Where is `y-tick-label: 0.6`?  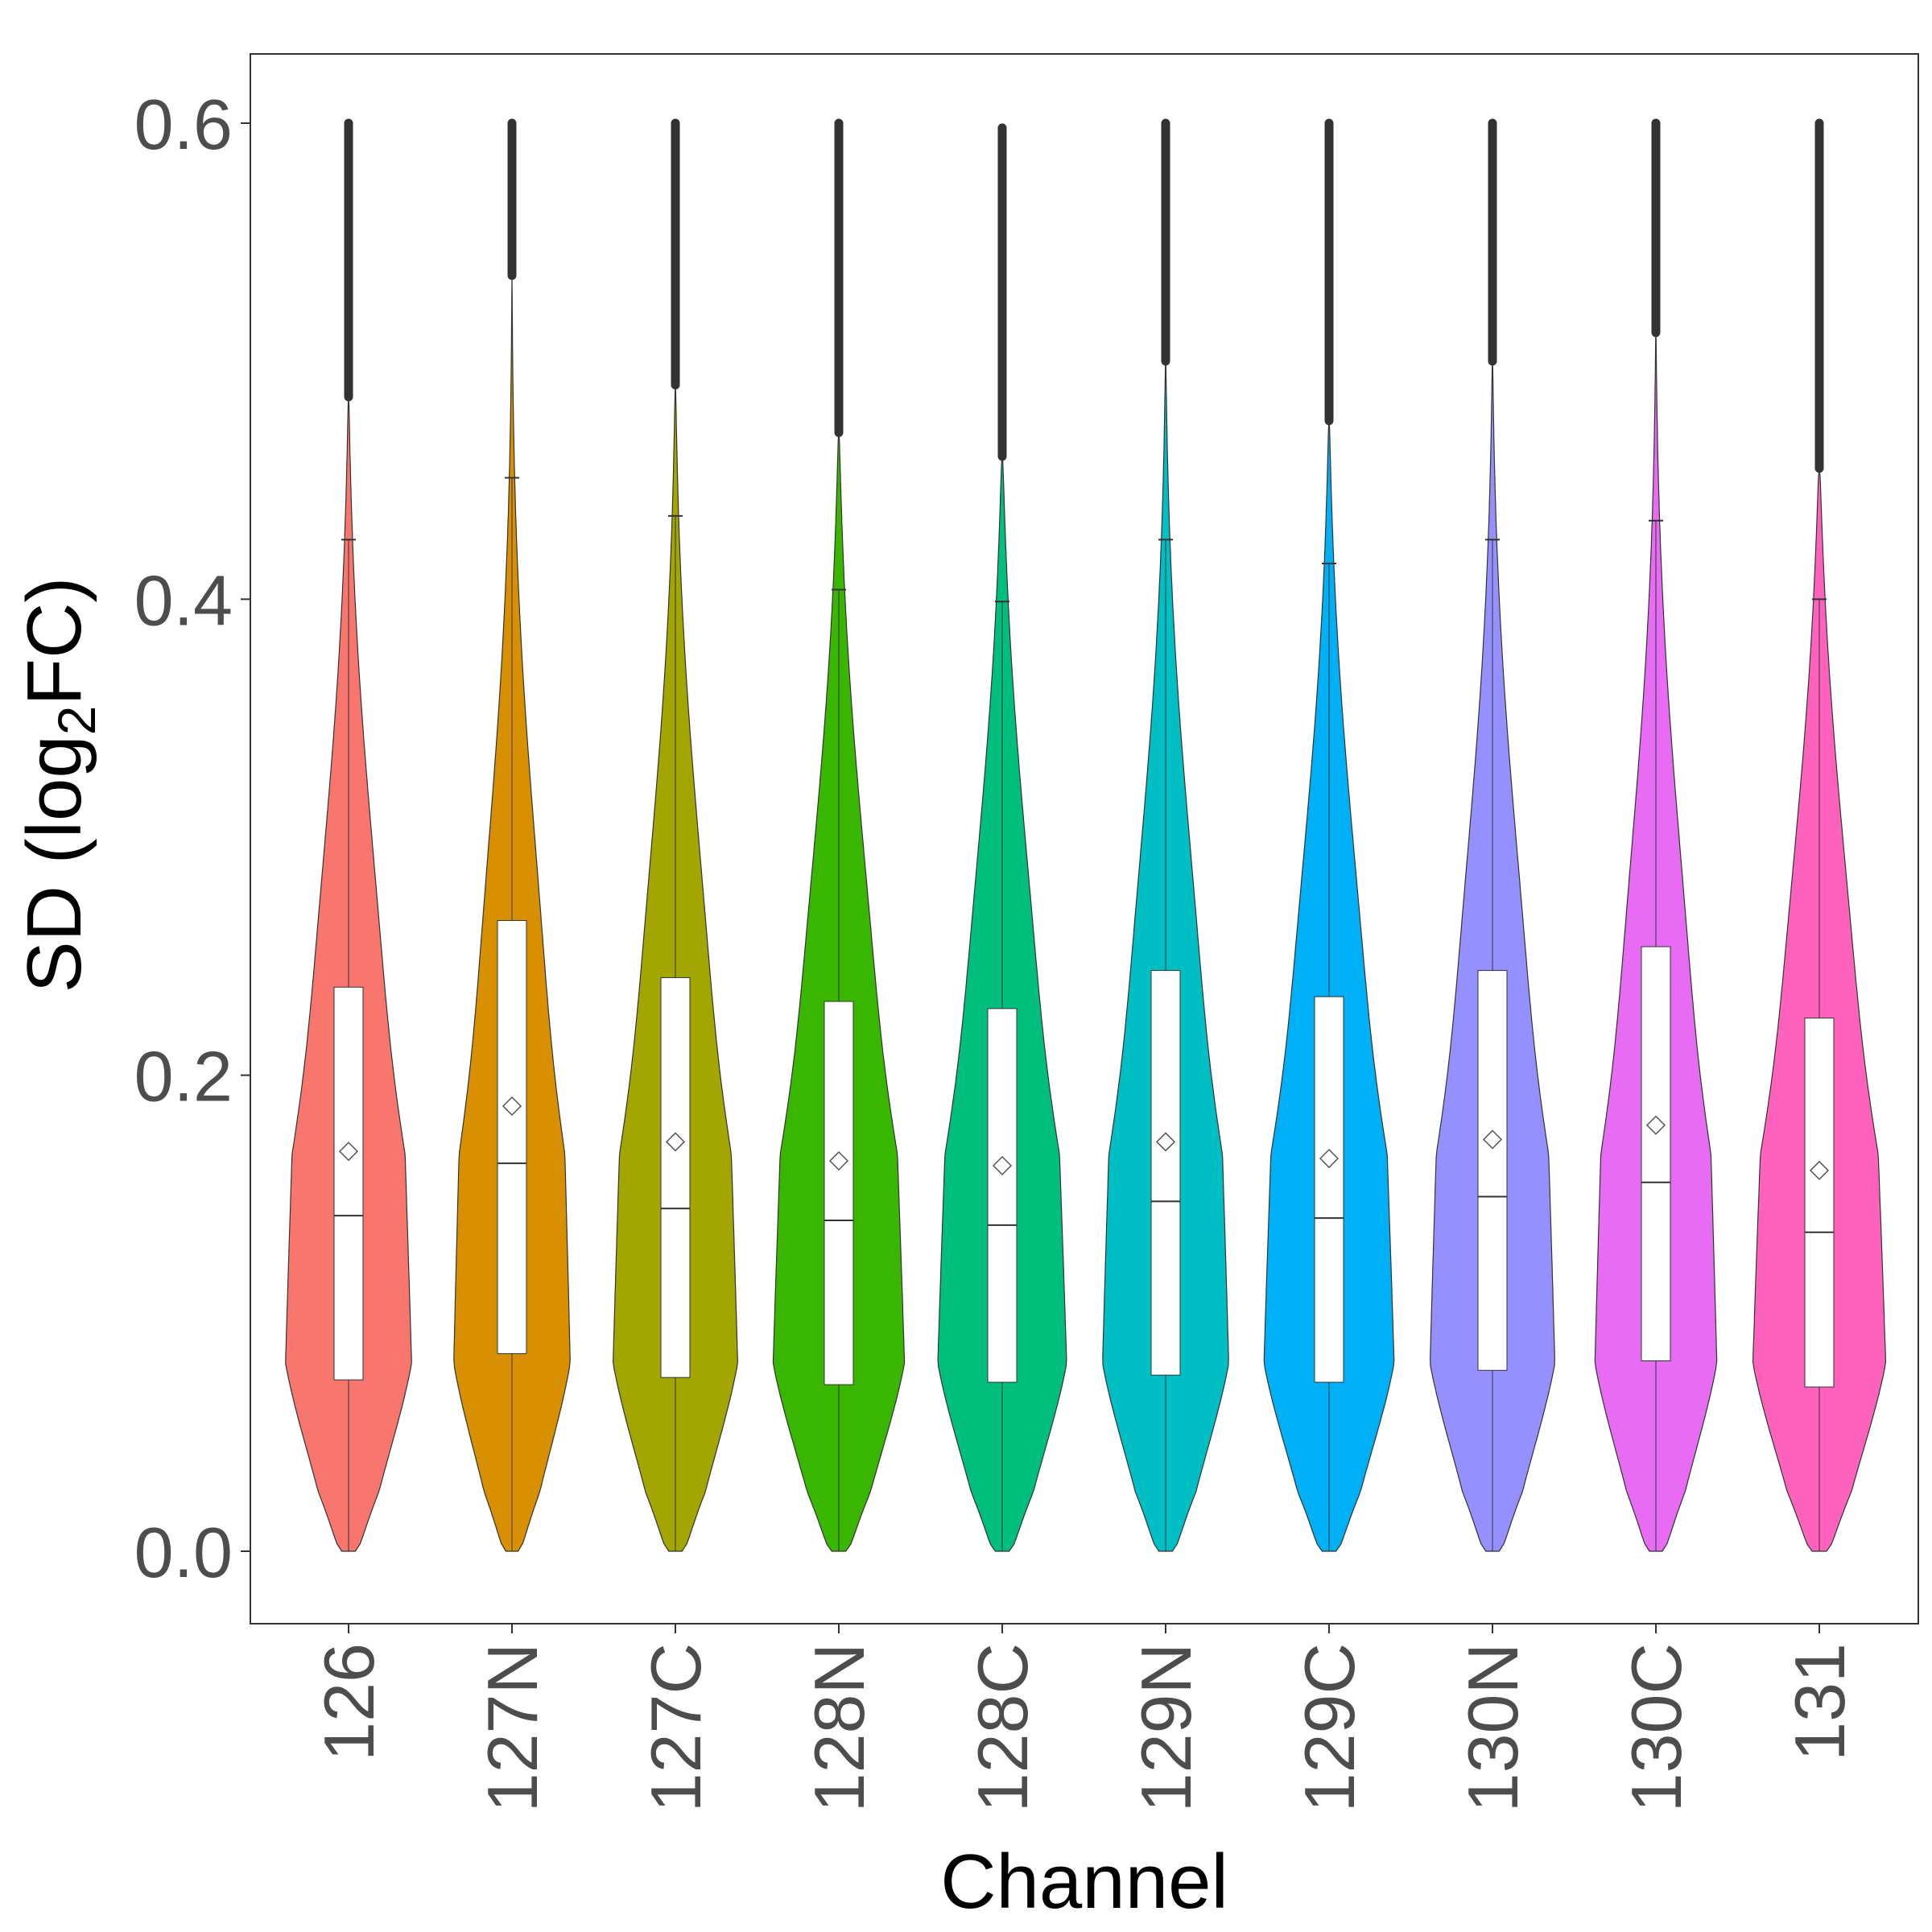 y-tick-label: 0.6 is located at coordinates (183, 124).